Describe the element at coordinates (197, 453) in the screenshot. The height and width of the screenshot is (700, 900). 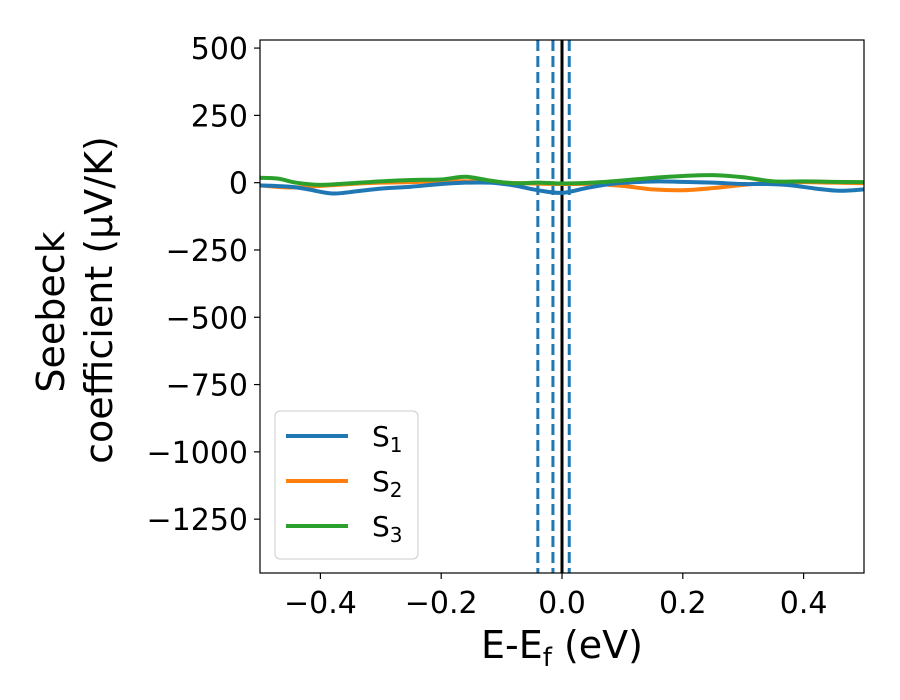
I see `y-tick-label: −1000` at that location.